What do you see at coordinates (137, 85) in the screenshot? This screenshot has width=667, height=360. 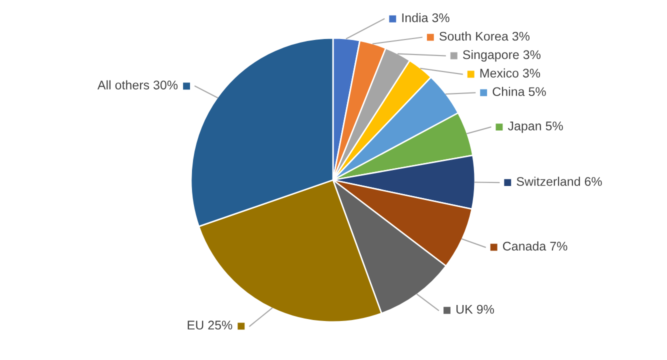 I see `slice-label: All others 30%` at bounding box center [137, 85].